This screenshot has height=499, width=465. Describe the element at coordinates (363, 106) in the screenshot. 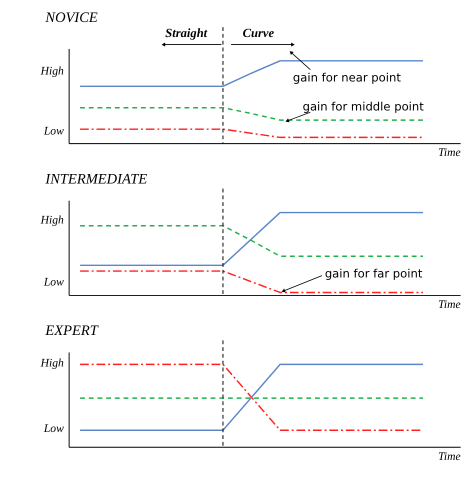

I see `annotation: gain for middle point` at that location.